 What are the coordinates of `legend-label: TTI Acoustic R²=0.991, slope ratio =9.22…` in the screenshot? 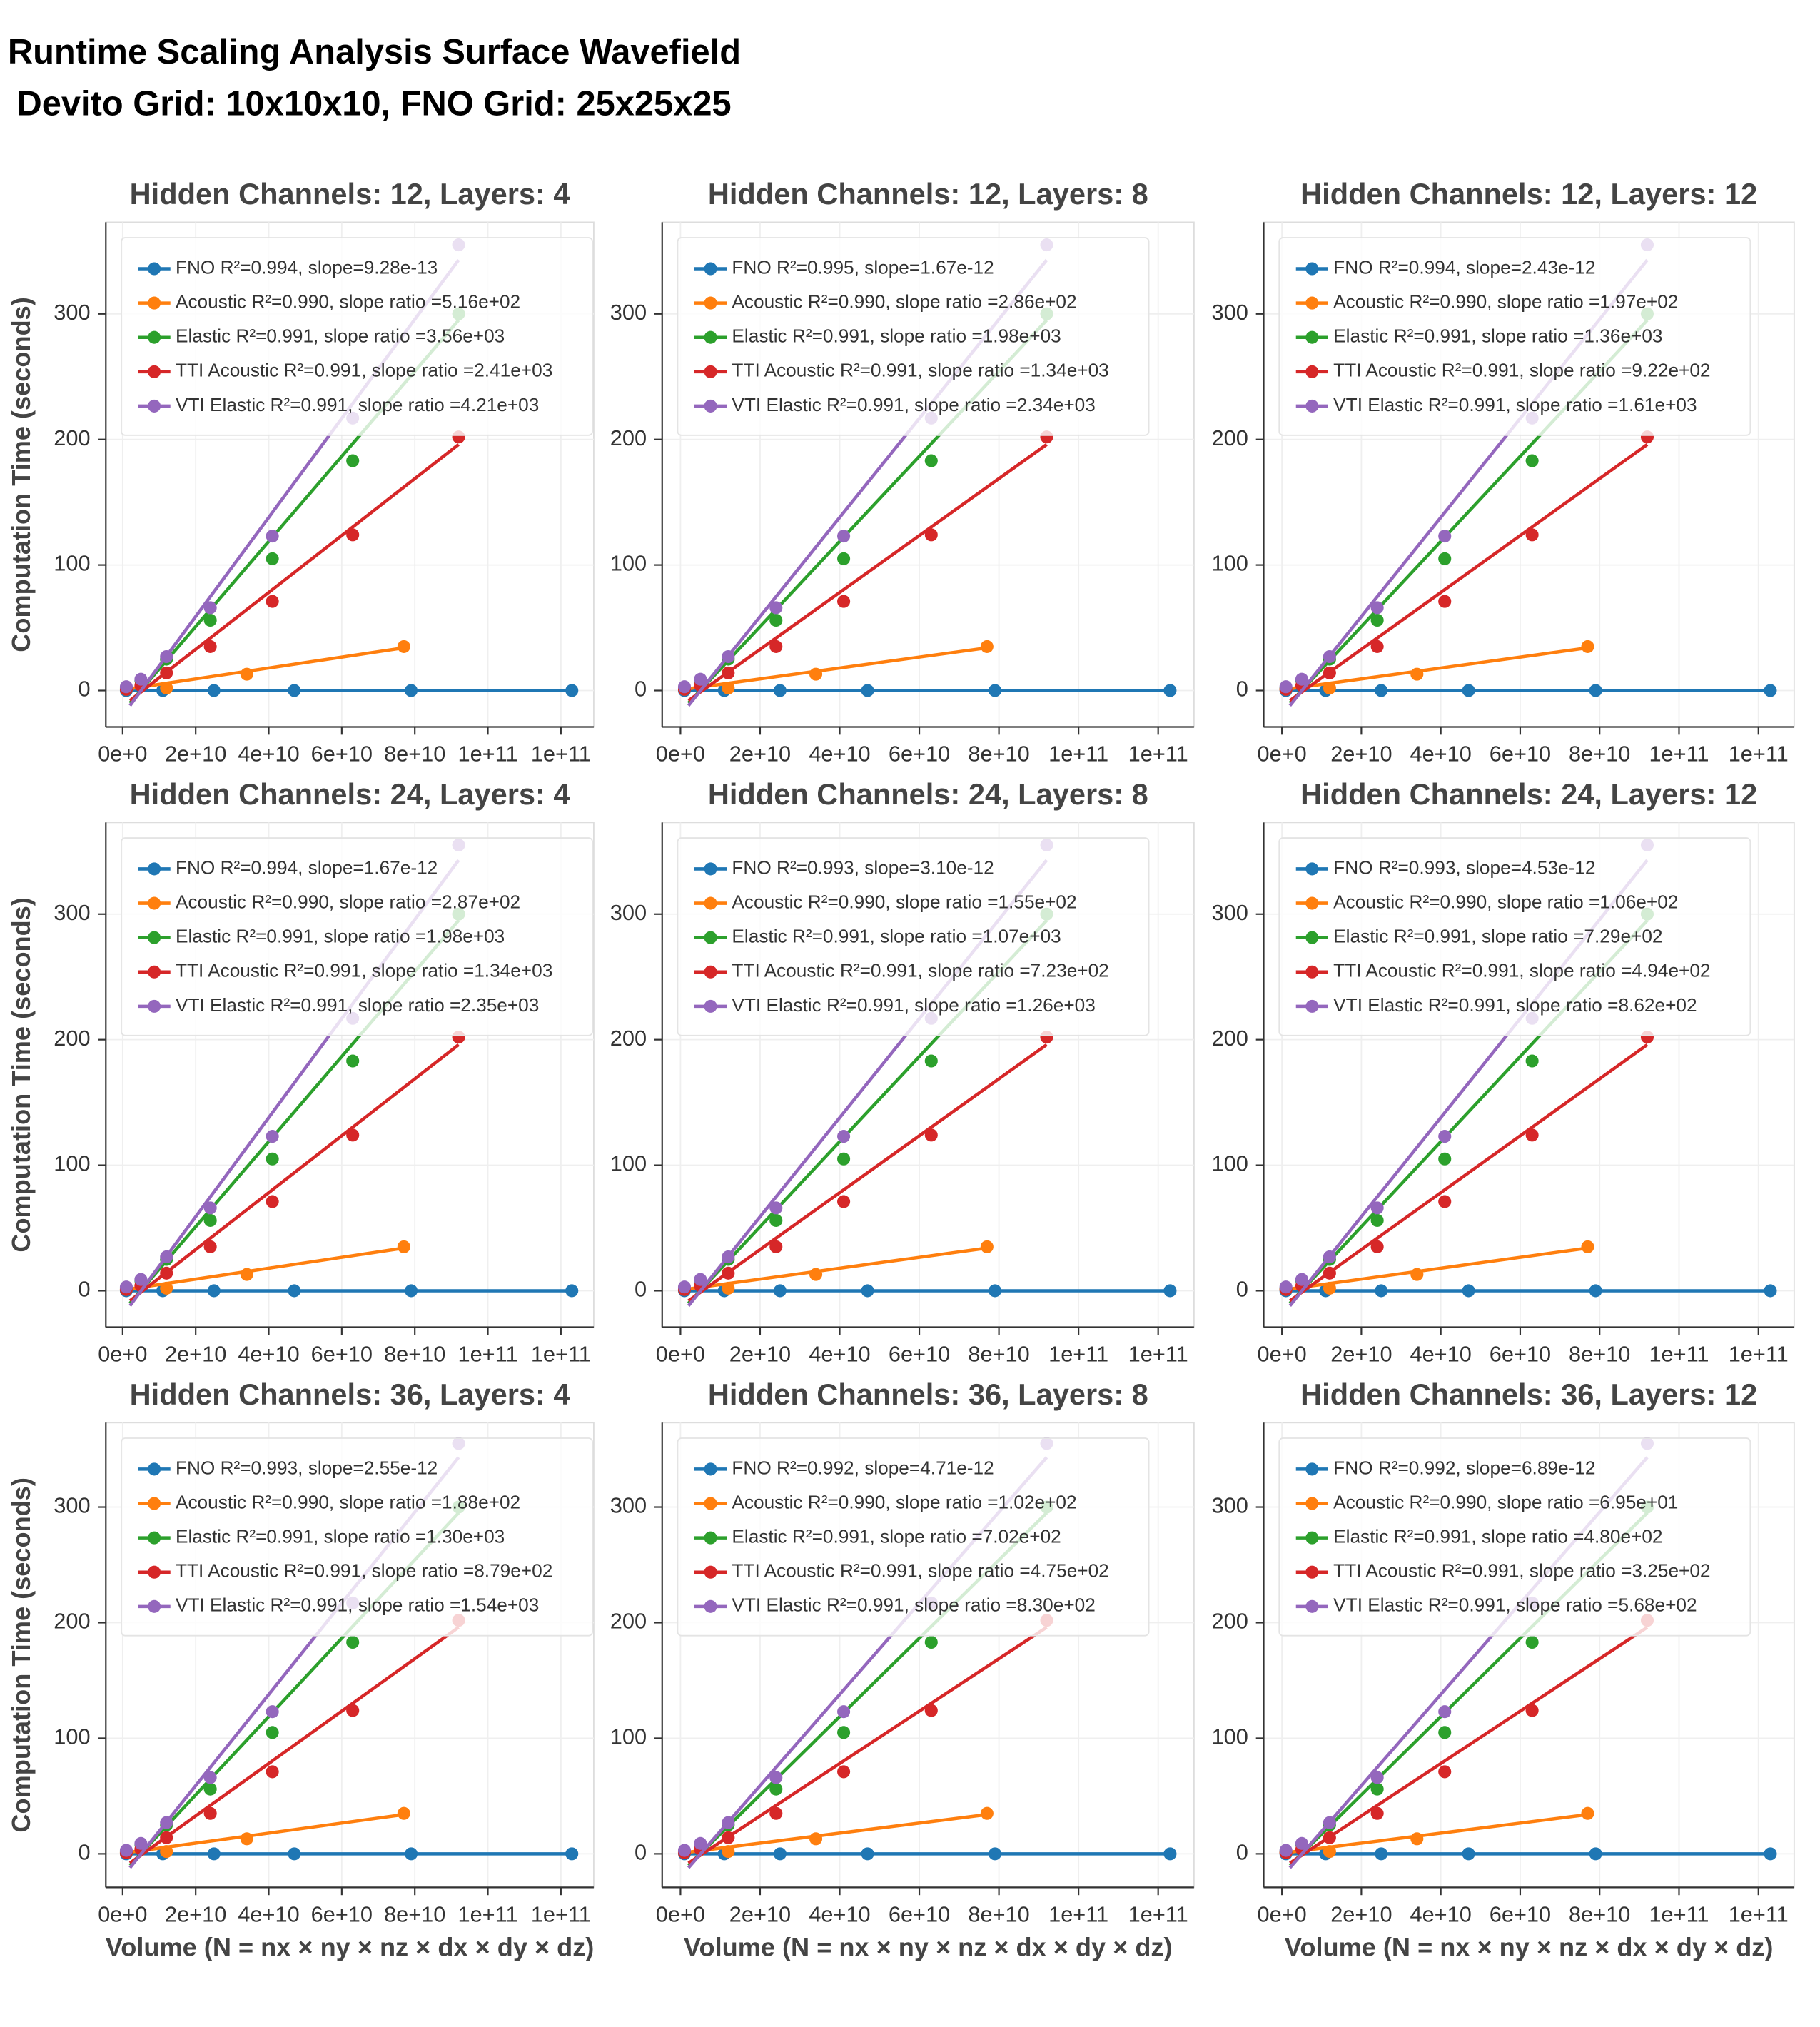 It's located at (1521, 370).